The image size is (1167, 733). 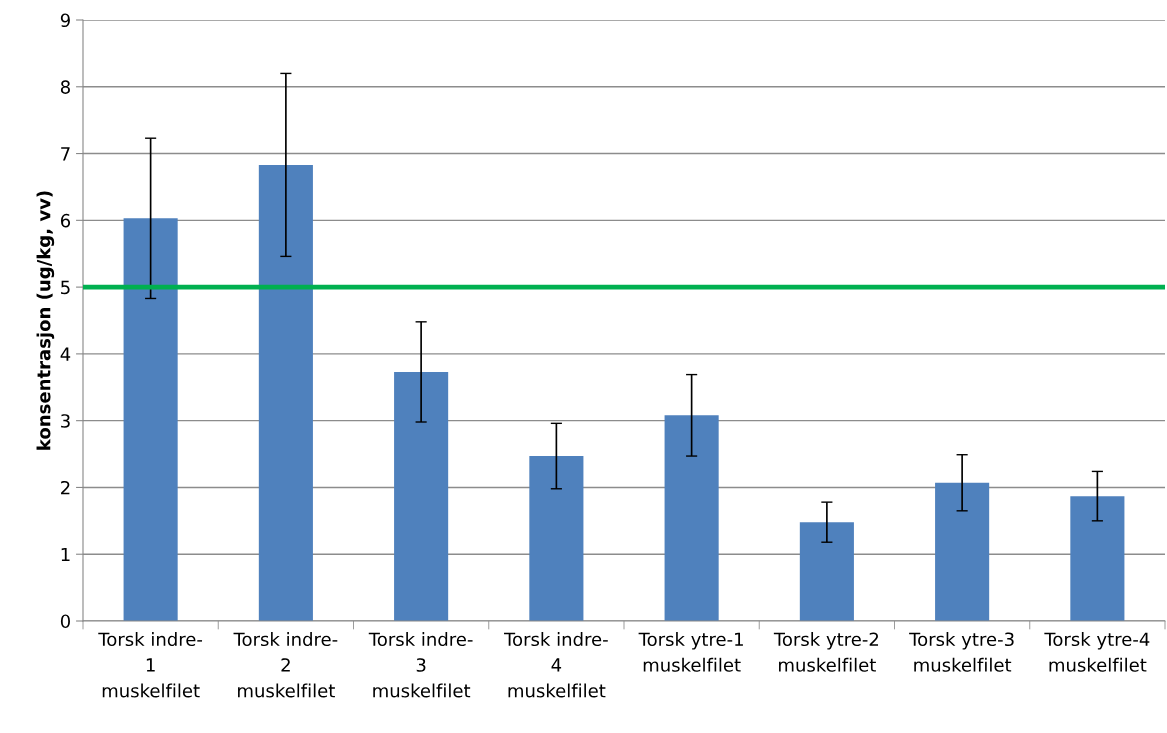 I want to click on x-tick-label: Torsk ytre-1 muskelfilet, so click(x=690, y=652).